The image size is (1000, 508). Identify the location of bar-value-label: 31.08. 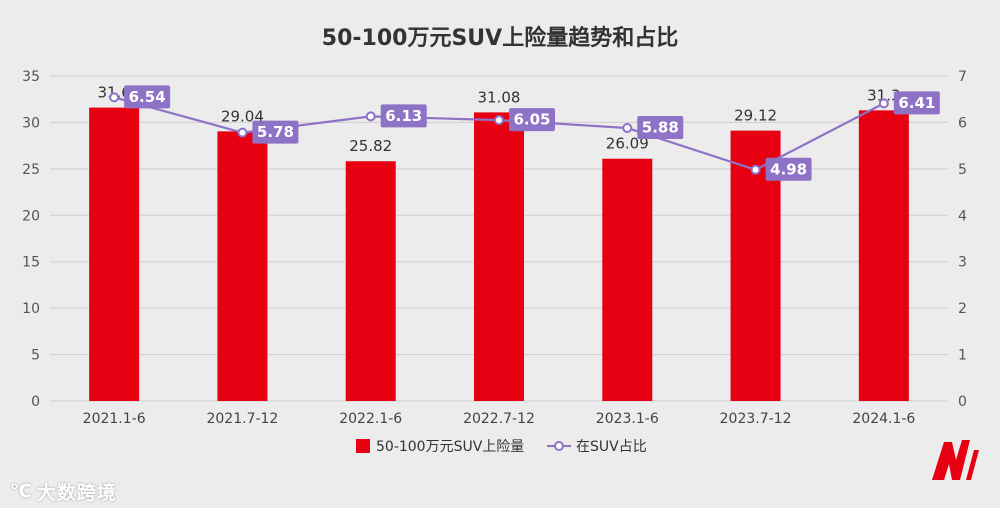
(499, 97).